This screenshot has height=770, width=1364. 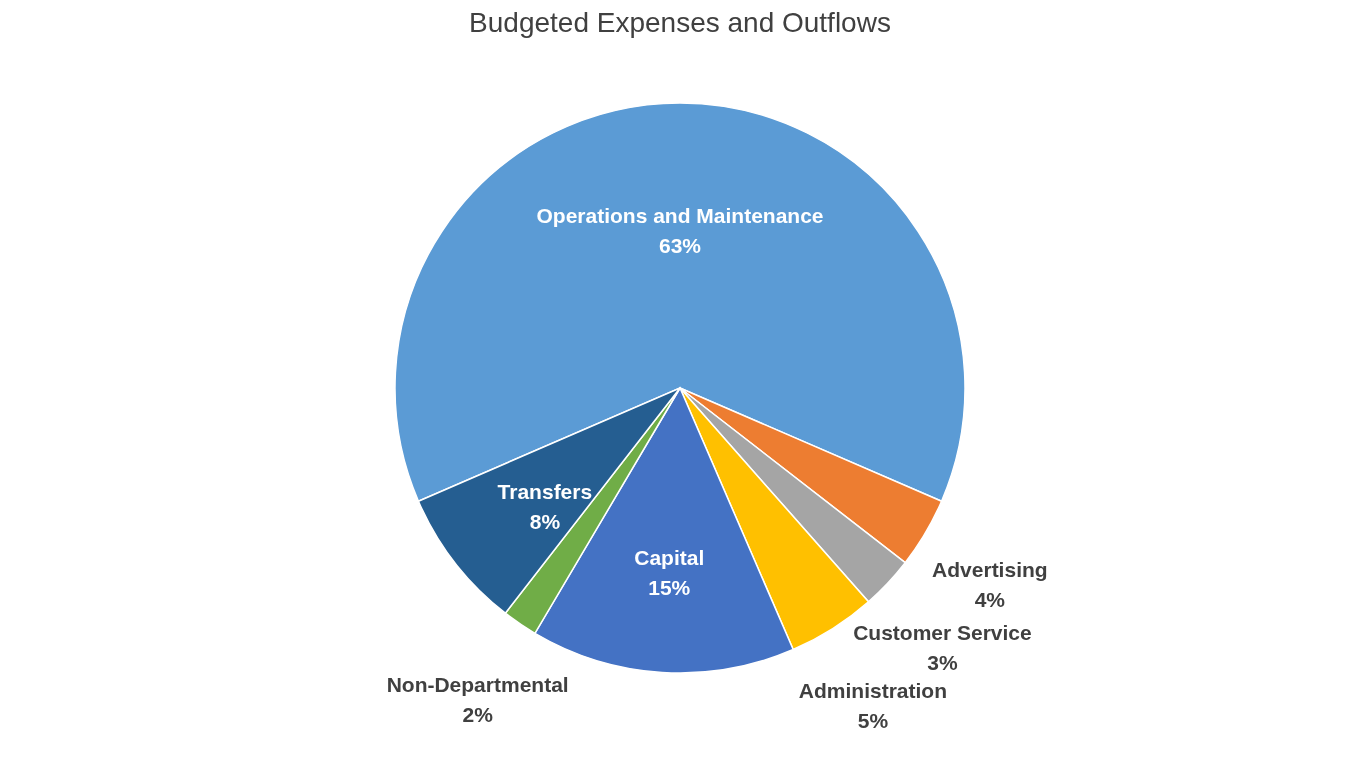 I want to click on data-label: 4%, so click(x=990, y=600).